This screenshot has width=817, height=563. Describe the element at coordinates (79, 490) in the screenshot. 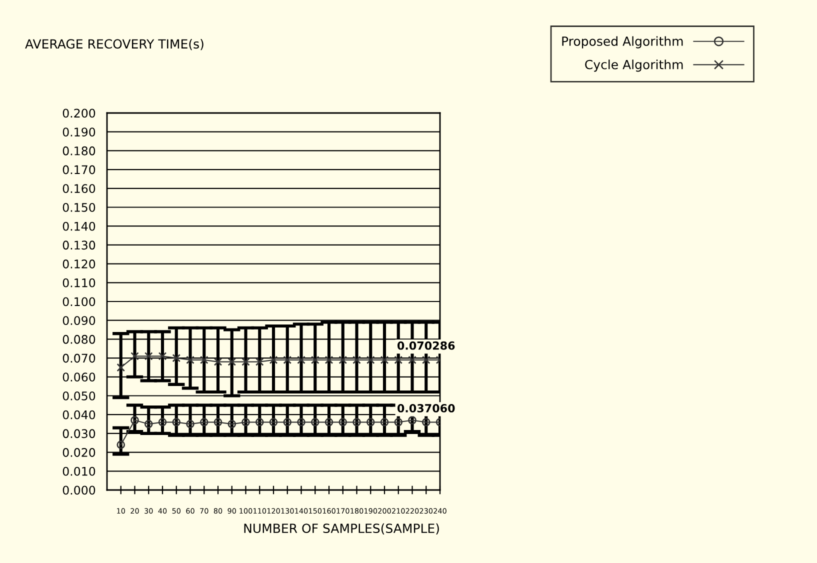

I see `y-tick-label: 0.000` at that location.